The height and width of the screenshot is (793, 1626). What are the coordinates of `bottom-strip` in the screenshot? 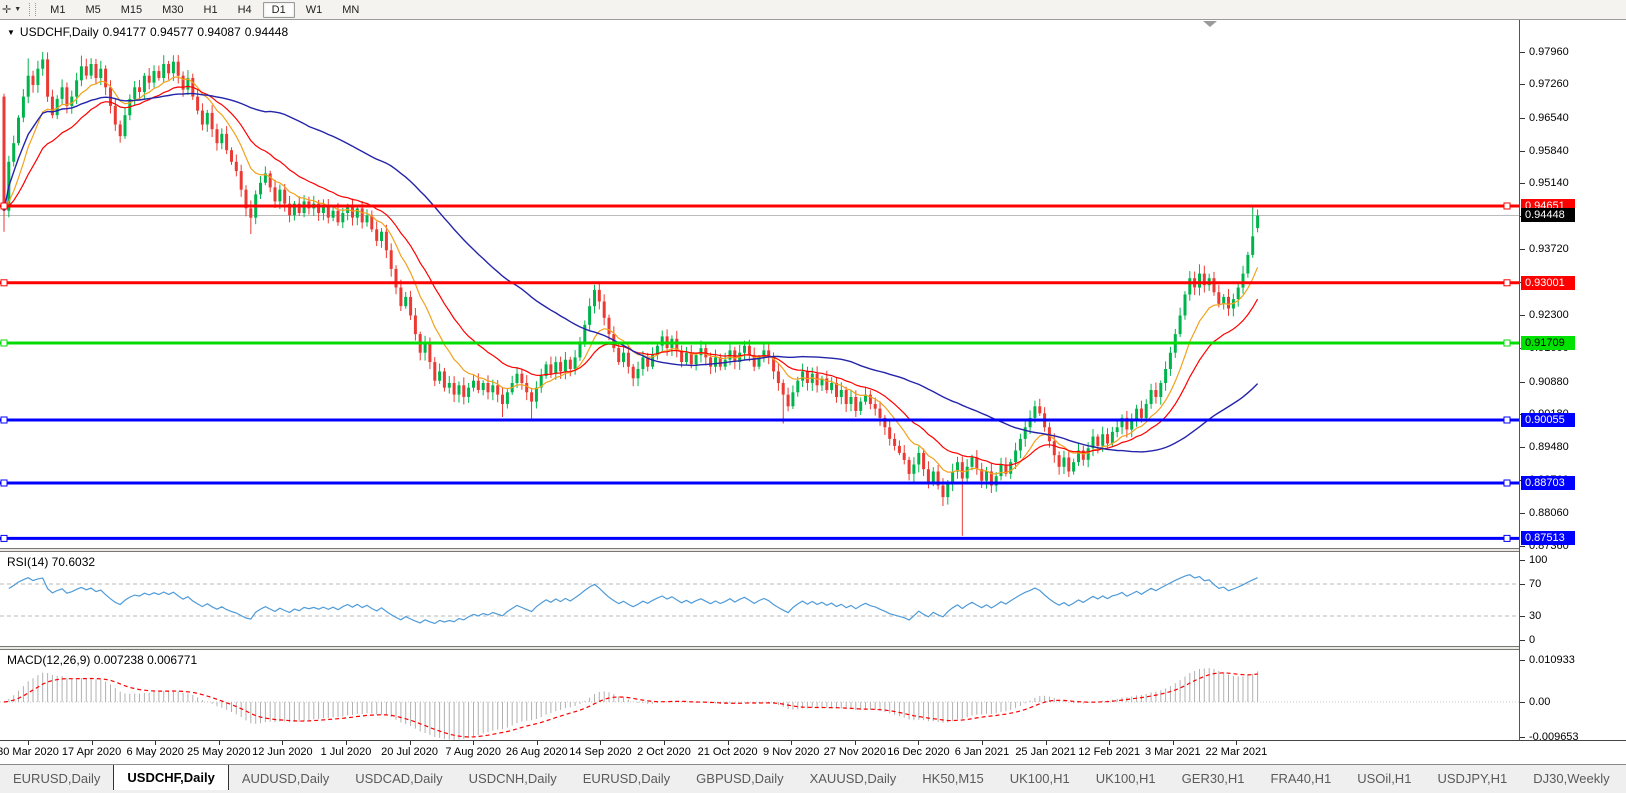 It's located at (813, 791).